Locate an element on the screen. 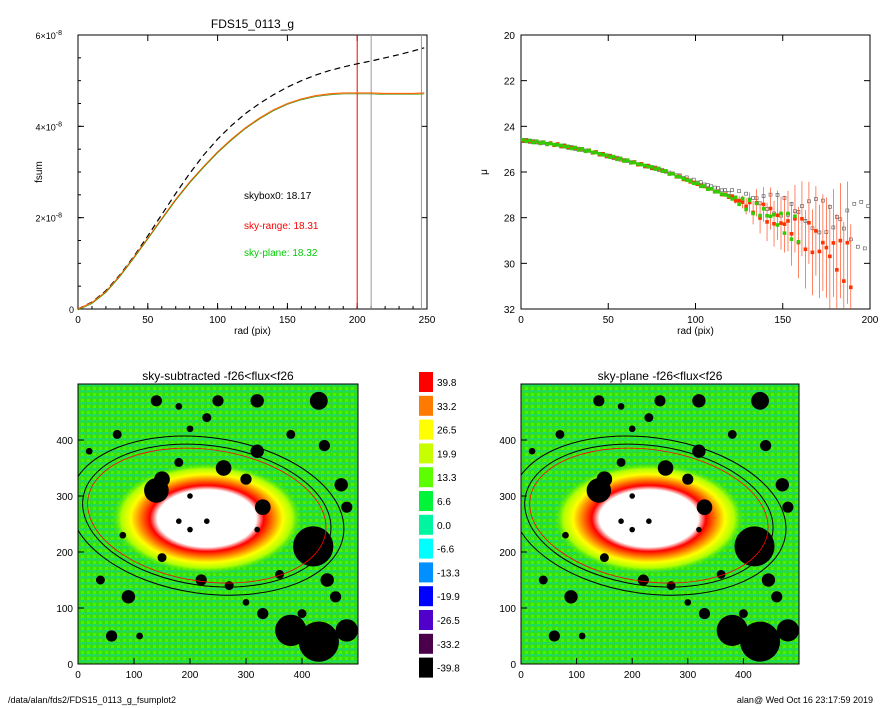  sky-annotation: sky-range: 18.31 is located at coordinates (281, 226).